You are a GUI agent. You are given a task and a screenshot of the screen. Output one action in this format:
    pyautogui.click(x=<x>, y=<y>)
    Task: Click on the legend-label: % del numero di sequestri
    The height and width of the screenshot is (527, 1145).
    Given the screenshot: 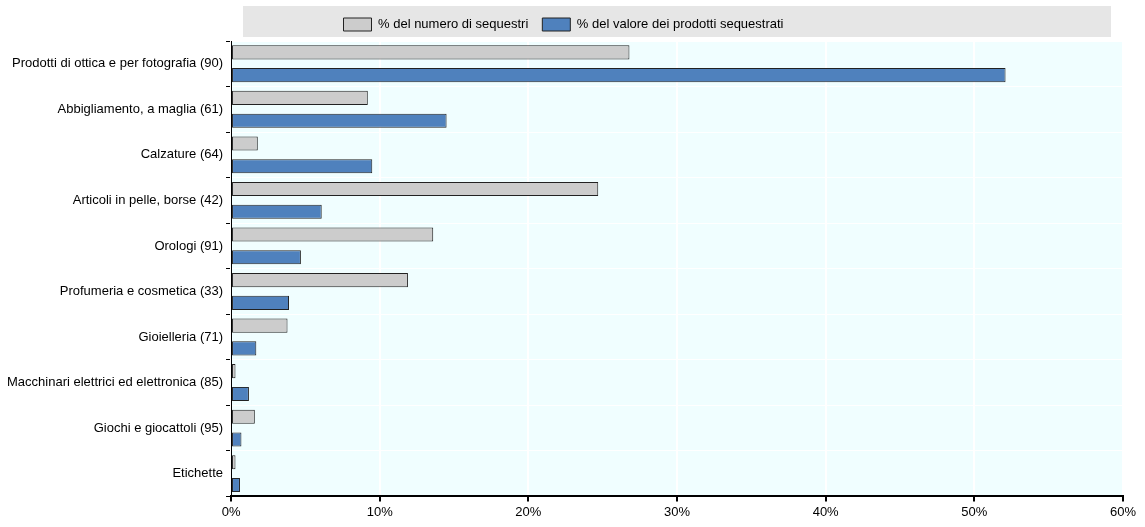 What is the action you would take?
    pyautogui.click(x=453, y=24)
    